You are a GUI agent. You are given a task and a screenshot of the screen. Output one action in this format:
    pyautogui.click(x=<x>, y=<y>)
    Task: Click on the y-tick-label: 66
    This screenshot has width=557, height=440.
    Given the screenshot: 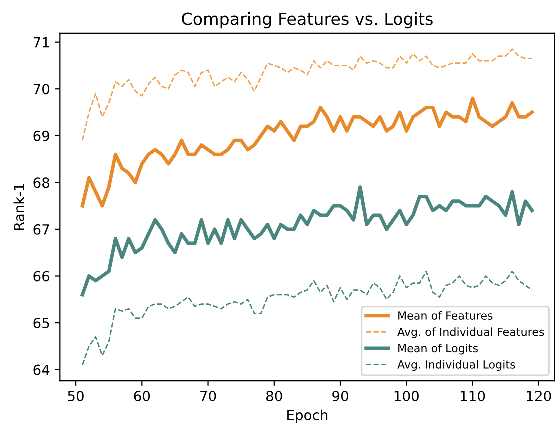 What is the action you would take?
    pyautogui.click(x=42, y=276)
    